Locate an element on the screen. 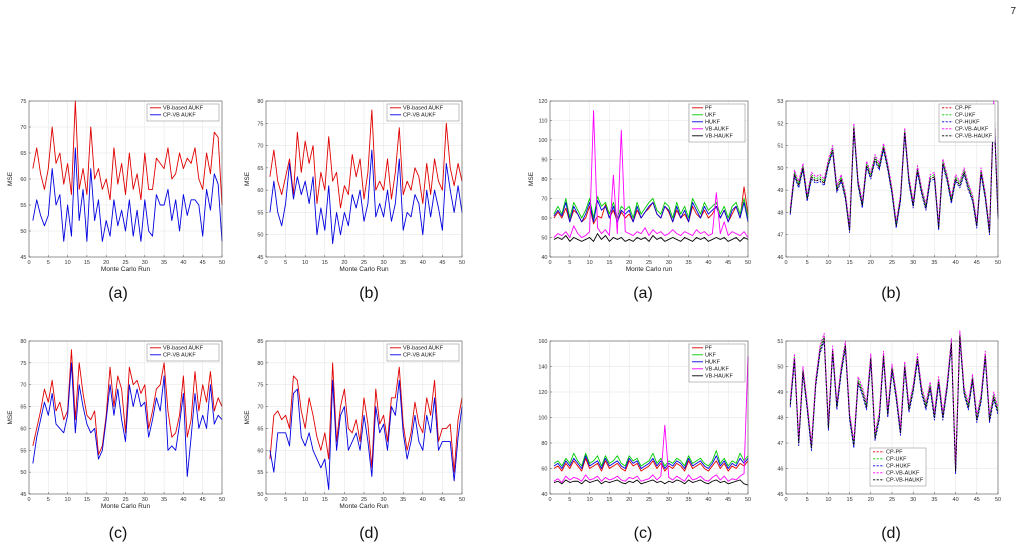 The height and width of the screenshot is (550, 1026). legend-label: CP-HUKF is located at coordinates (967, 123).